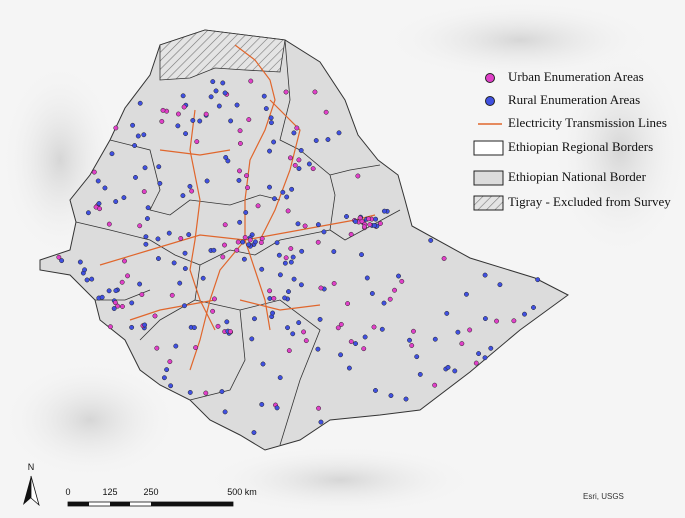 The height and width of the screenshot is (518, 685). Describe the element at coordinates (150, 492) in the screenshot. I see `scale-label: 250` at that location.